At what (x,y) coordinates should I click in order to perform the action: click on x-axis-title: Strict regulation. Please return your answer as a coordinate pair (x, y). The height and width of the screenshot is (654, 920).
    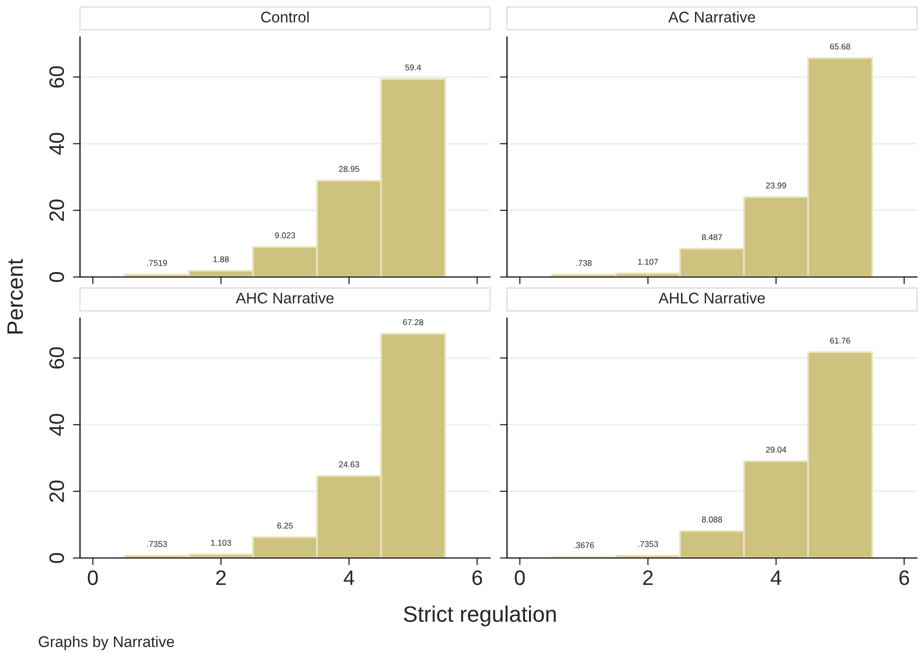
    Looking at the image, I should click on (480, 616).